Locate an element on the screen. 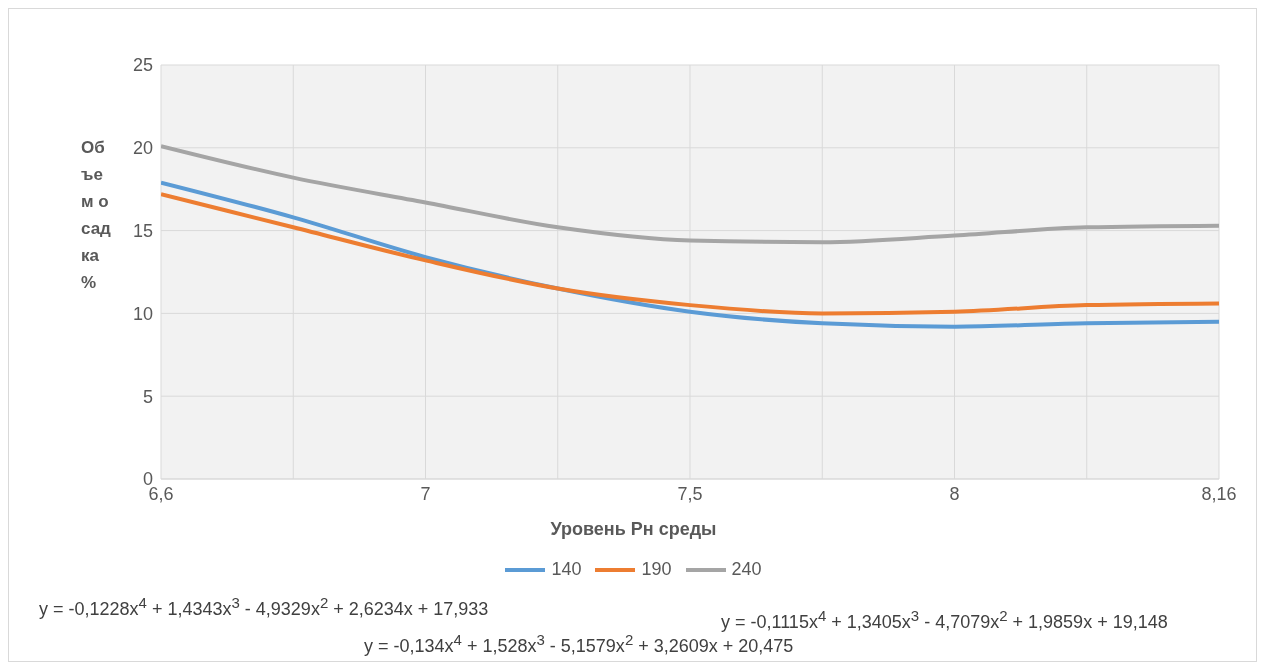 The width and height of the screenshot is (1265, 670). legend-label: 240 is located at coordinates (746, 569).